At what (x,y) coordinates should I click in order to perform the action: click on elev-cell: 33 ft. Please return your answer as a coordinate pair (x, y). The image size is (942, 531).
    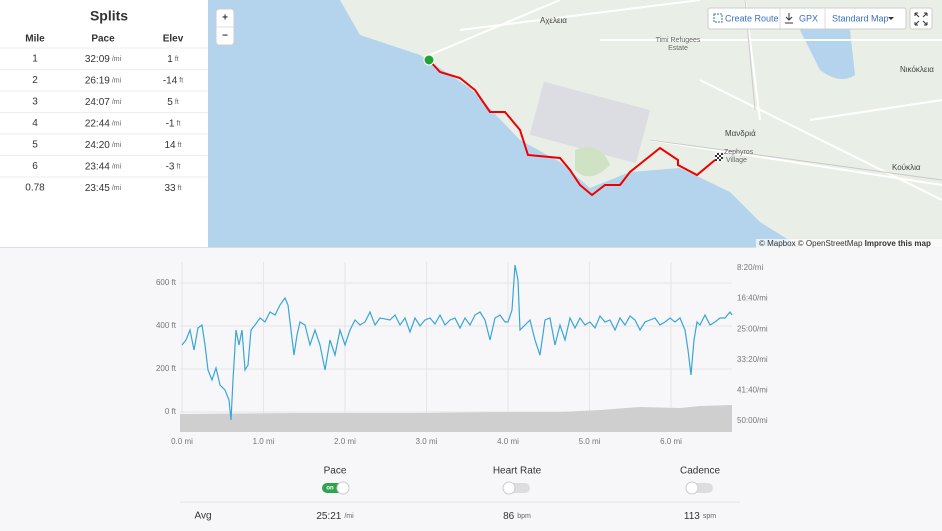
    Looking at the image, I should click on (172, 188).